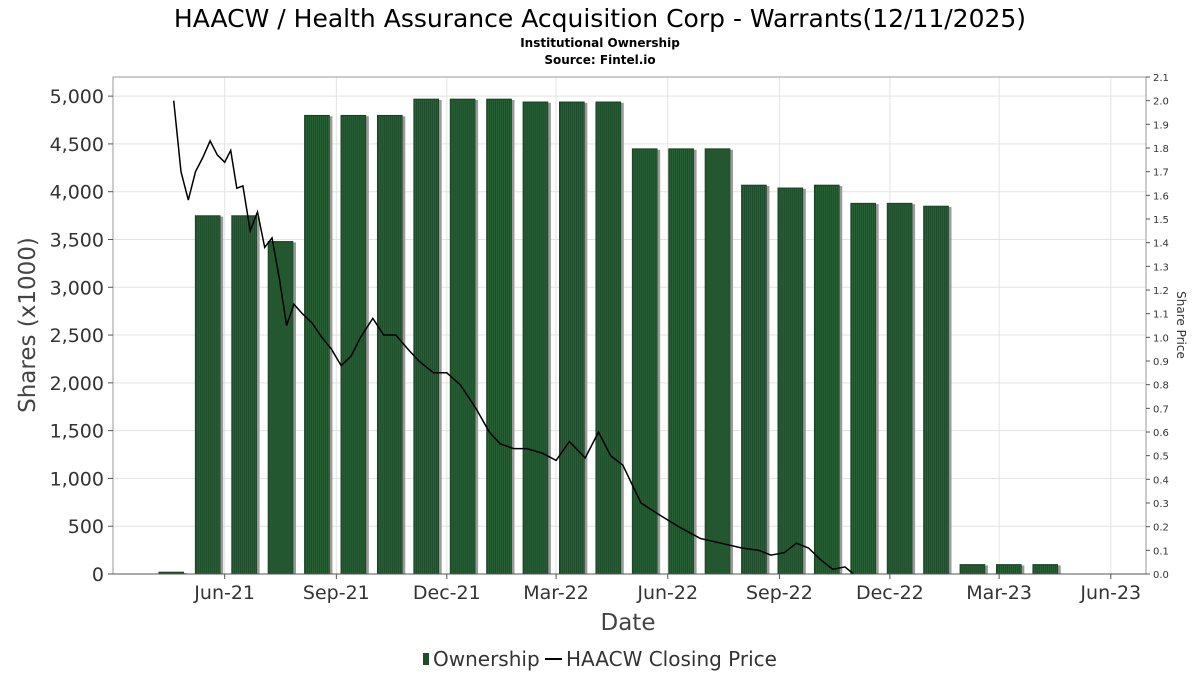 This screenshot has width=1200, height=675. Describe the element at coordinates (77, 97) in the screenshot. I see `y-tick-label: 5,000` at that location.